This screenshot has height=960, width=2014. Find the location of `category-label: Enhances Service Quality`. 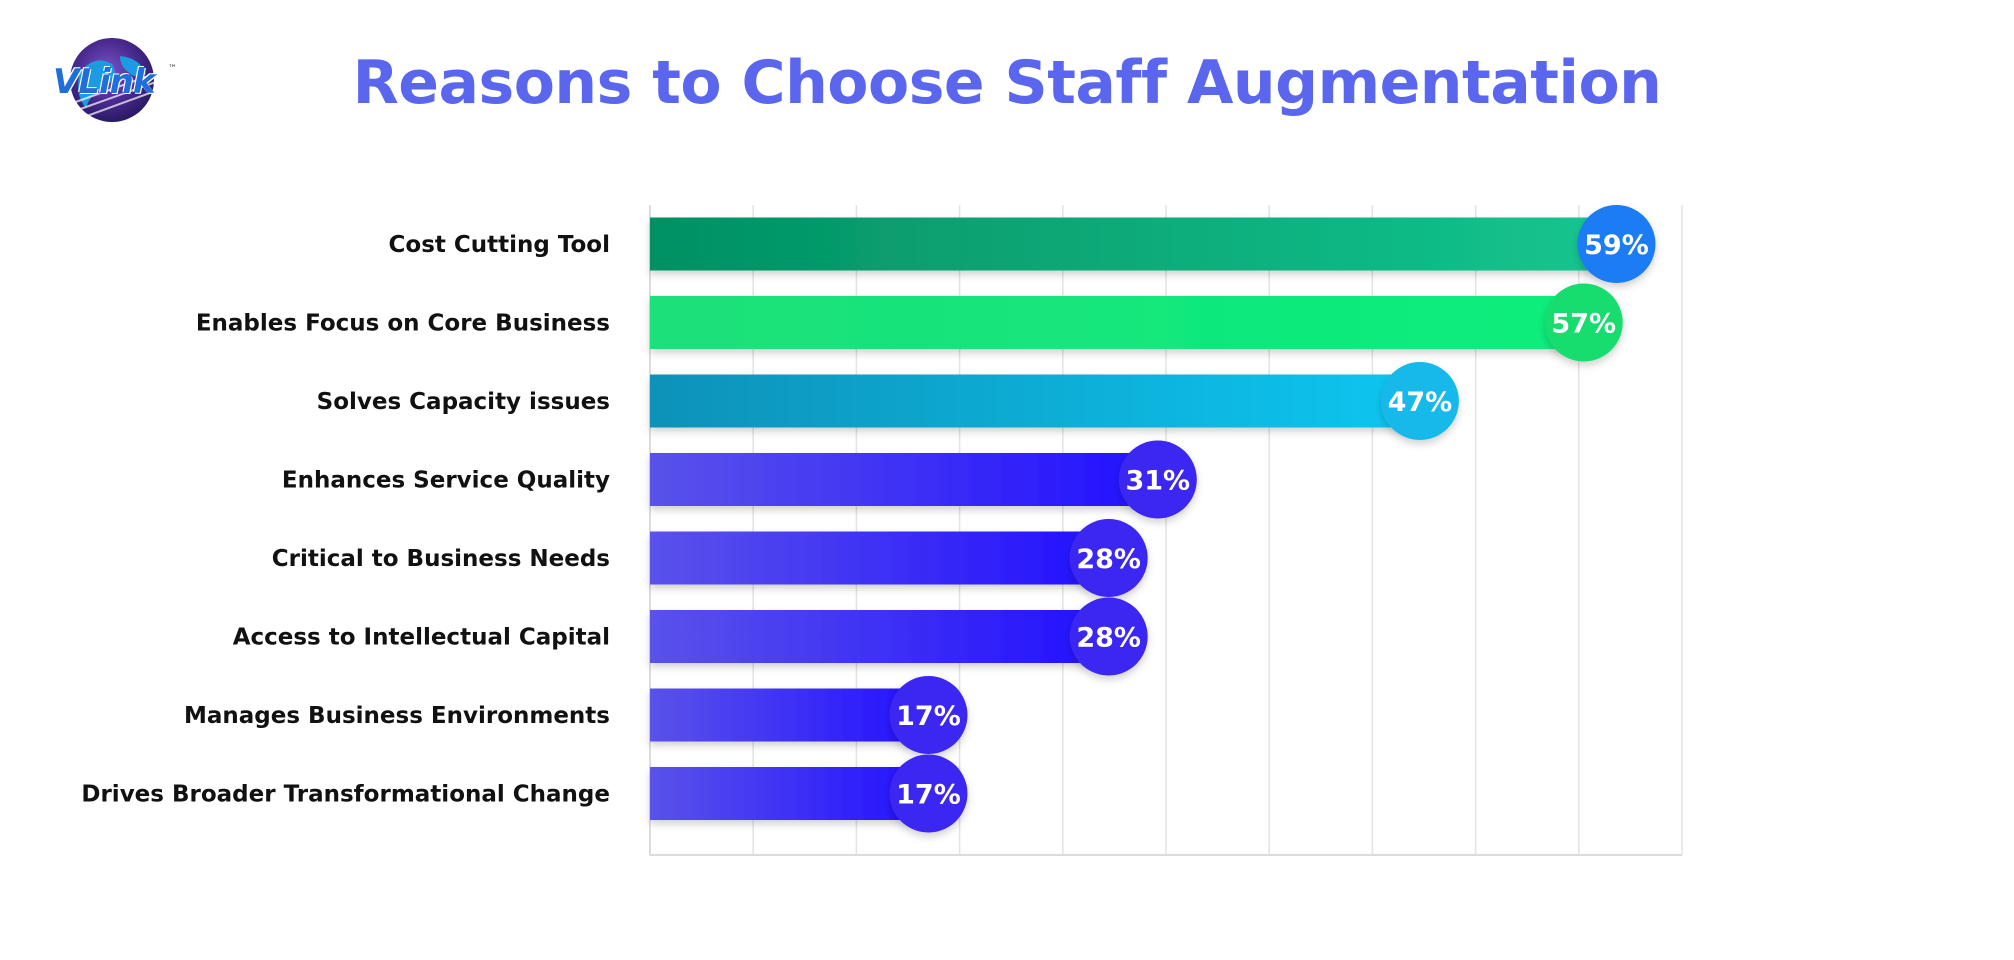

category-label: Enhances Service Quality is located at coordinates (446, 481).